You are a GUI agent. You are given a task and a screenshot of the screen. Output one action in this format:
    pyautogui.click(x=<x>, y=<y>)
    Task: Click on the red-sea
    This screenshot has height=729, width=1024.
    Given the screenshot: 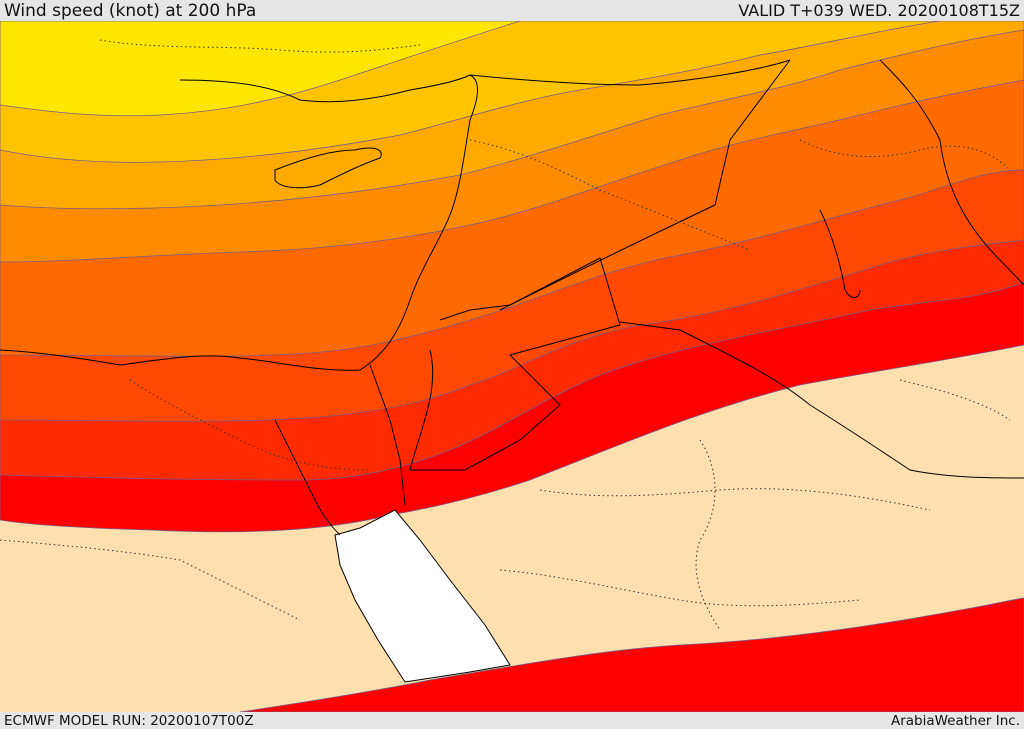 What is the action you would take?
    pyautogui.click(x=422, y=596)
    